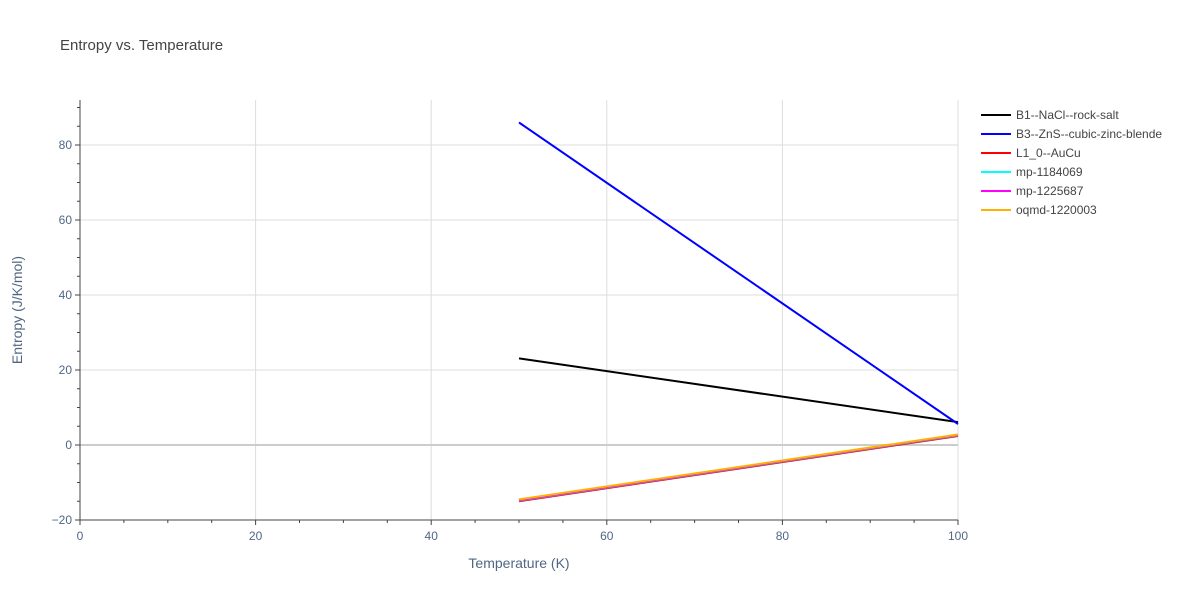  I want to click on y-tick-label: 0, so click(68, 445).